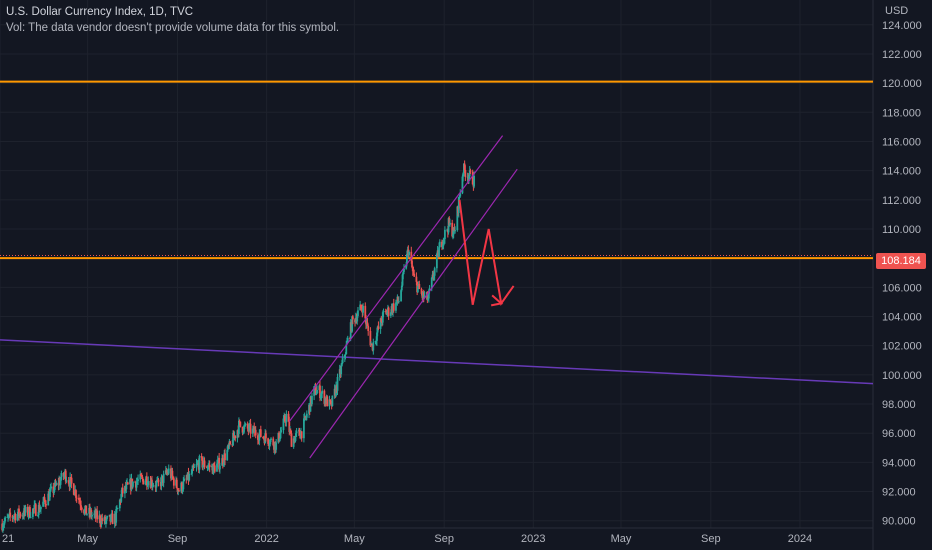 Image resolution: width=932 pixels, height=550 pixels. I want to click on y-tick-label: 122.000, so click(902, 55).